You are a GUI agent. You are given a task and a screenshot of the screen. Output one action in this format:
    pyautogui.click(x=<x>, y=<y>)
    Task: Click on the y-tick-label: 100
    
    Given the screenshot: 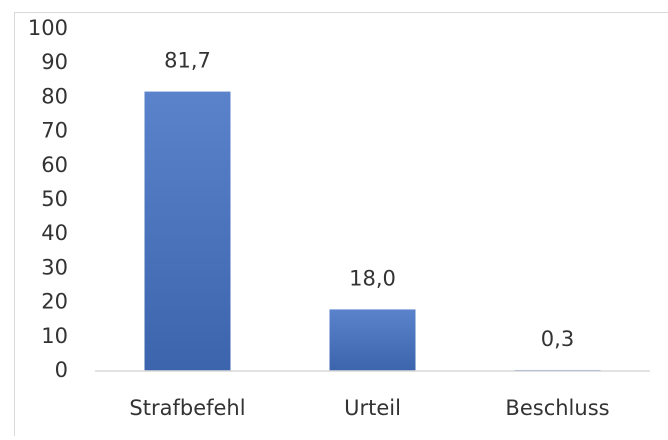 What is the action you would take?
    pyautogui.click(x=48, y=28)
    